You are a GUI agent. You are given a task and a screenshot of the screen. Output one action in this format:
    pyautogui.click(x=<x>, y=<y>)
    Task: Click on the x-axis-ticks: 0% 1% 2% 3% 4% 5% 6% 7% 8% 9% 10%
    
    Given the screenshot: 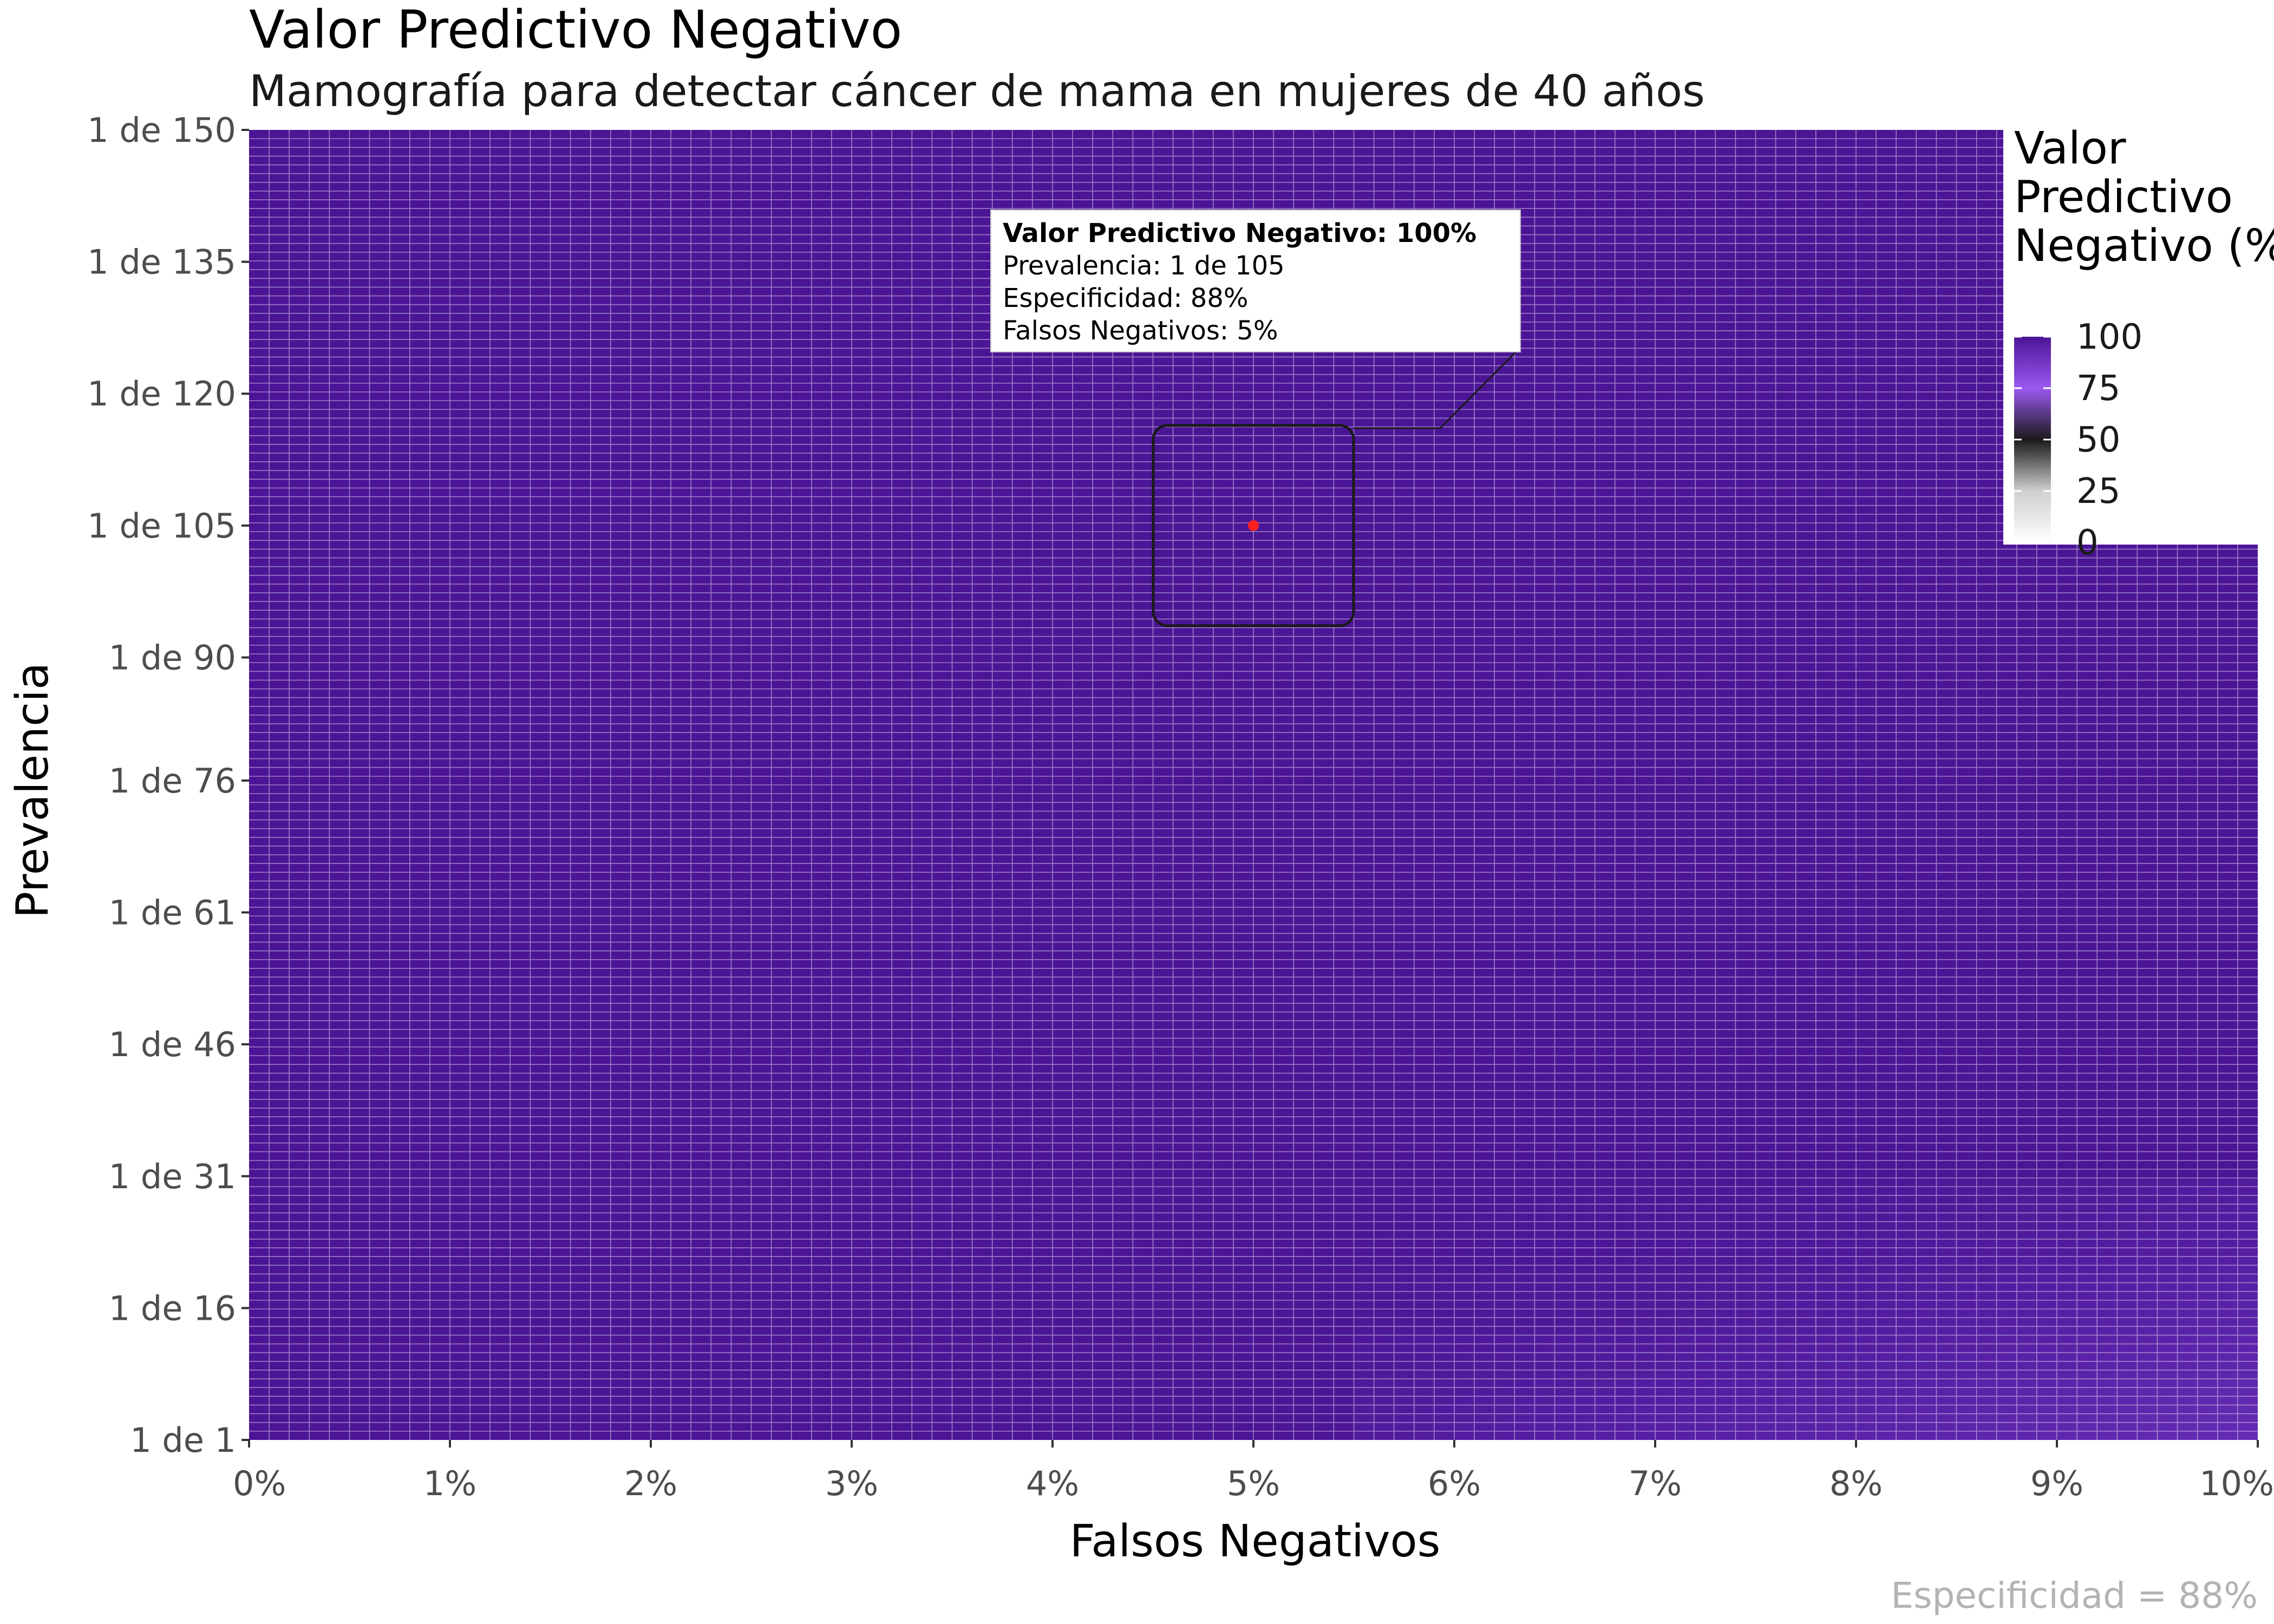 What is the action you would take?
    pyautogui.click(x=1254, y=1472)
    